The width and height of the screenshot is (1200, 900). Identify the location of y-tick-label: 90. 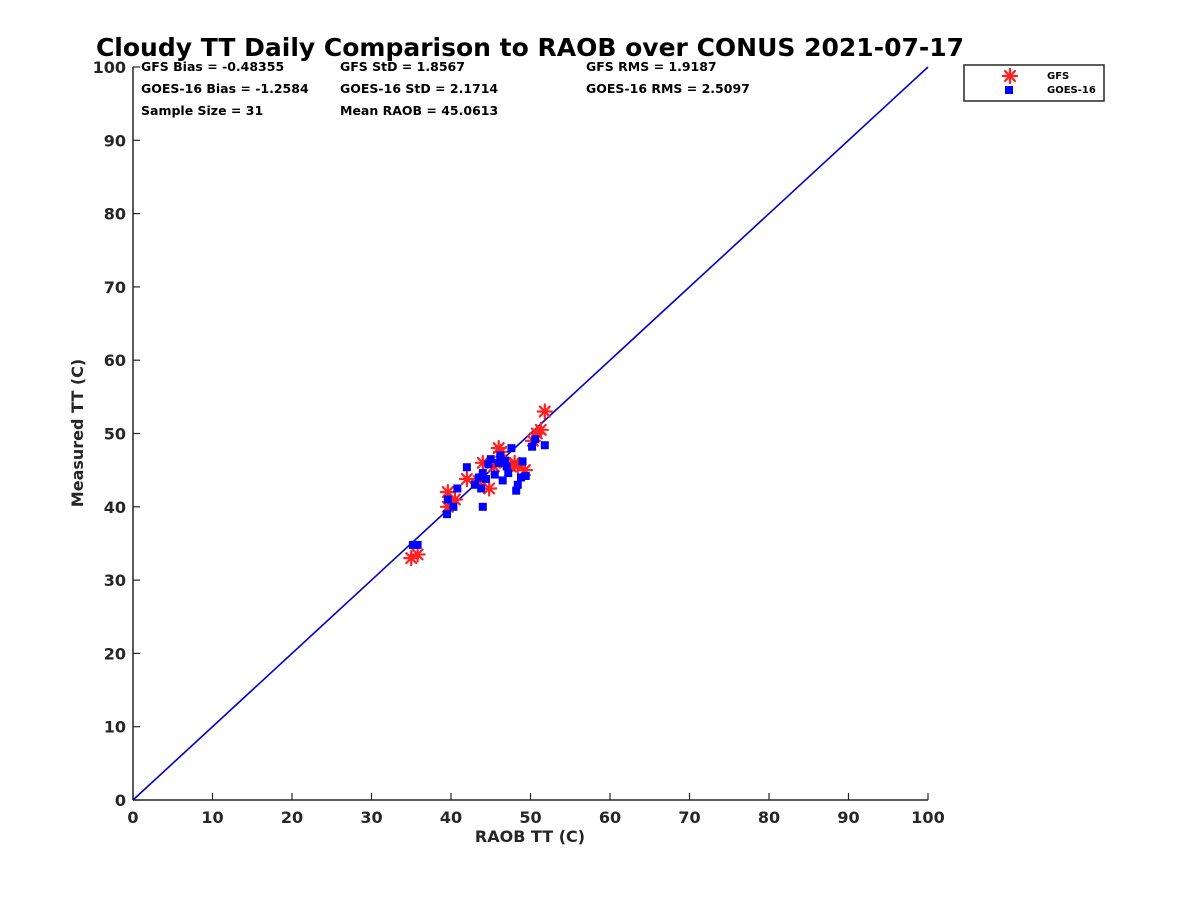
(115, 140).